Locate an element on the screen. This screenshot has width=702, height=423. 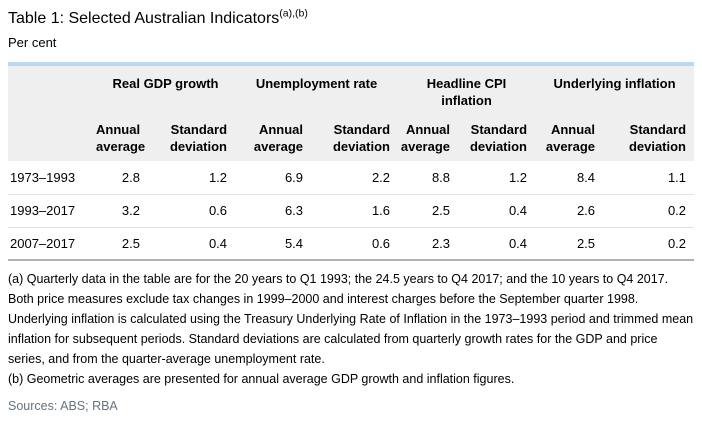
group-header-unemployment-rate: Unemployment rate is located at coordinates (317, 91).